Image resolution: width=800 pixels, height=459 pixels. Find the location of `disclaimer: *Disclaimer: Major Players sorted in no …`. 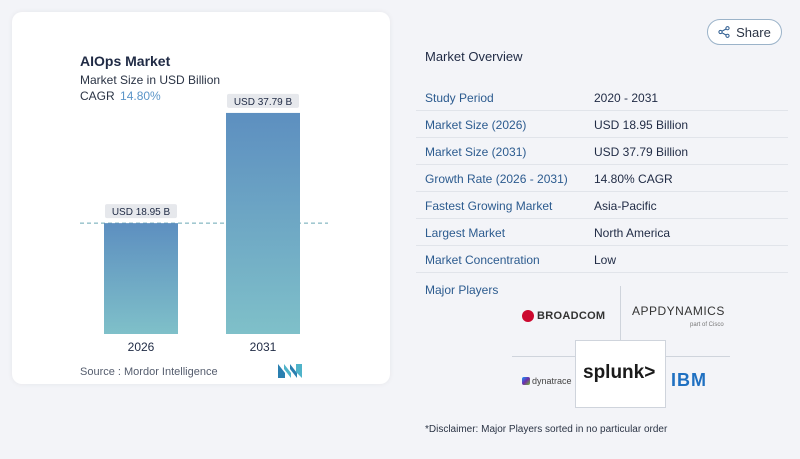

disclaimer: *Disclaimer: Major Players sorted in no … is located at coordinates (546, 429).